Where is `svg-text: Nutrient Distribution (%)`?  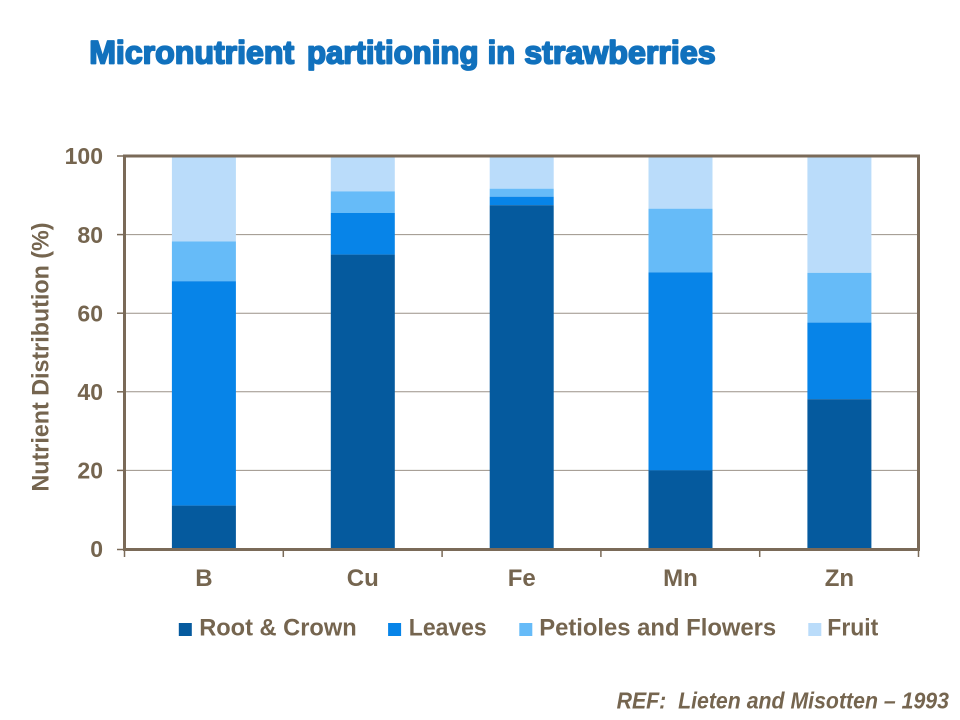 svg-text: Nutrient Distribution (%) is located at coordinates (41, 357).